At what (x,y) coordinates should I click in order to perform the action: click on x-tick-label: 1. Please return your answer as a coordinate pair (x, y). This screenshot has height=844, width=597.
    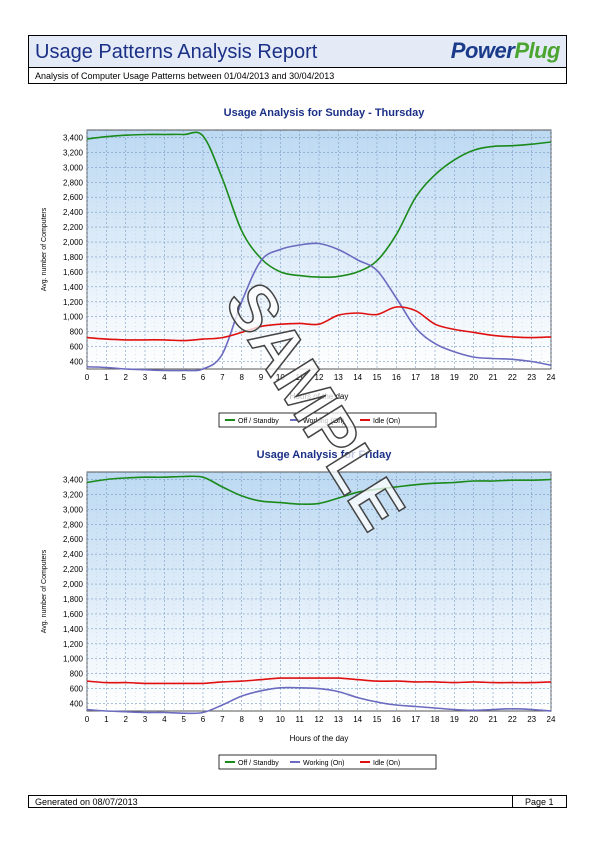
    Looking at the image, I should click on (106, 377).